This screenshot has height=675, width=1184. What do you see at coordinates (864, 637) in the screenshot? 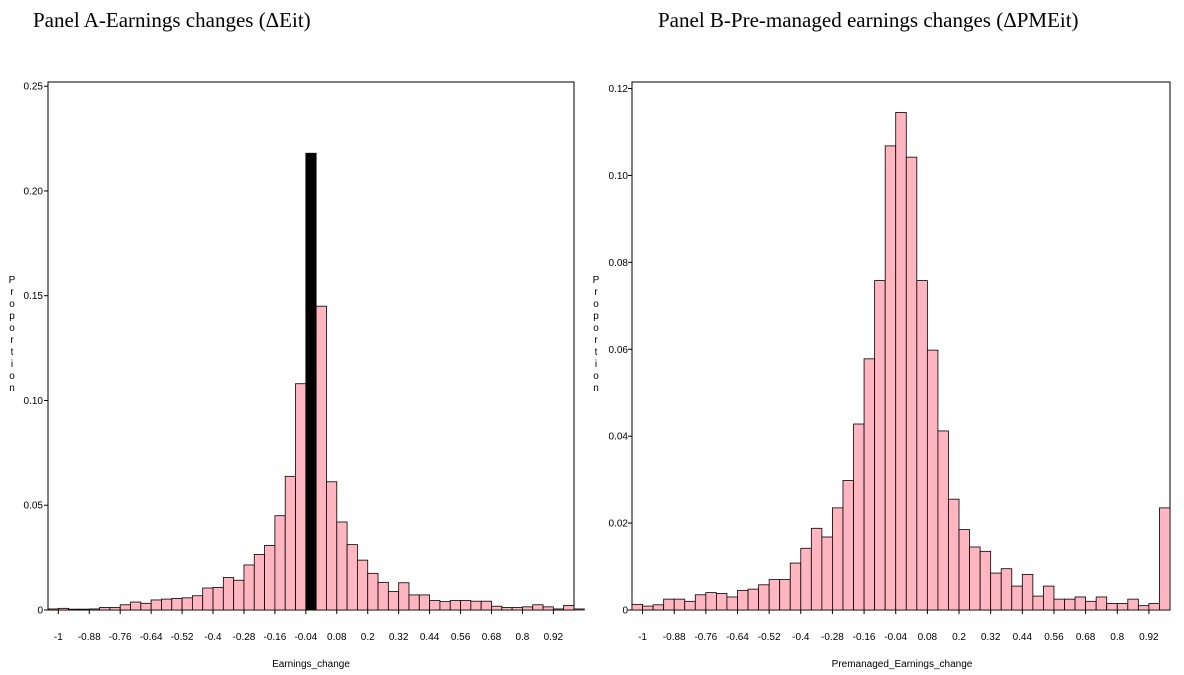
I see `x-tick-label: -0.16` at bounding box center [864, 637].